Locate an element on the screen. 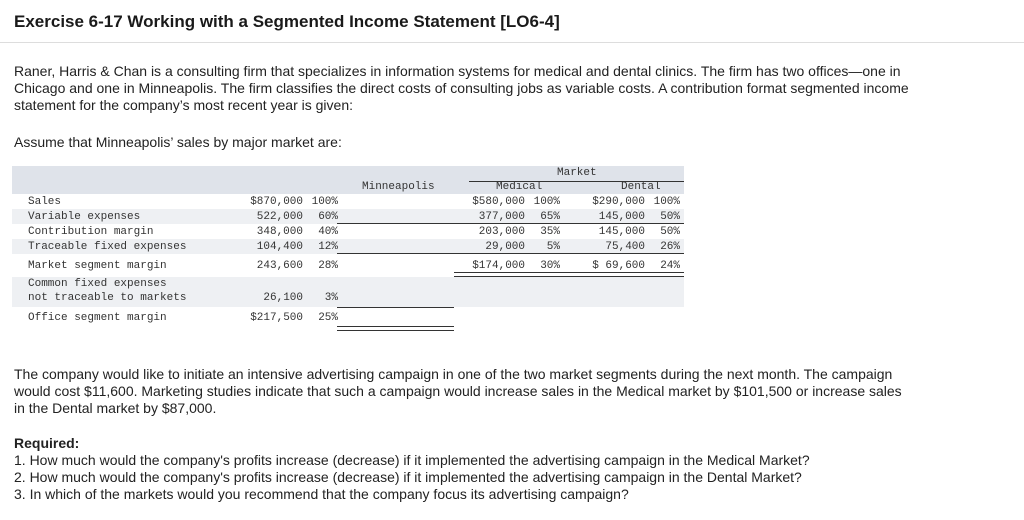  amount-cell: 104,400 is located at coordinates (279, 247).